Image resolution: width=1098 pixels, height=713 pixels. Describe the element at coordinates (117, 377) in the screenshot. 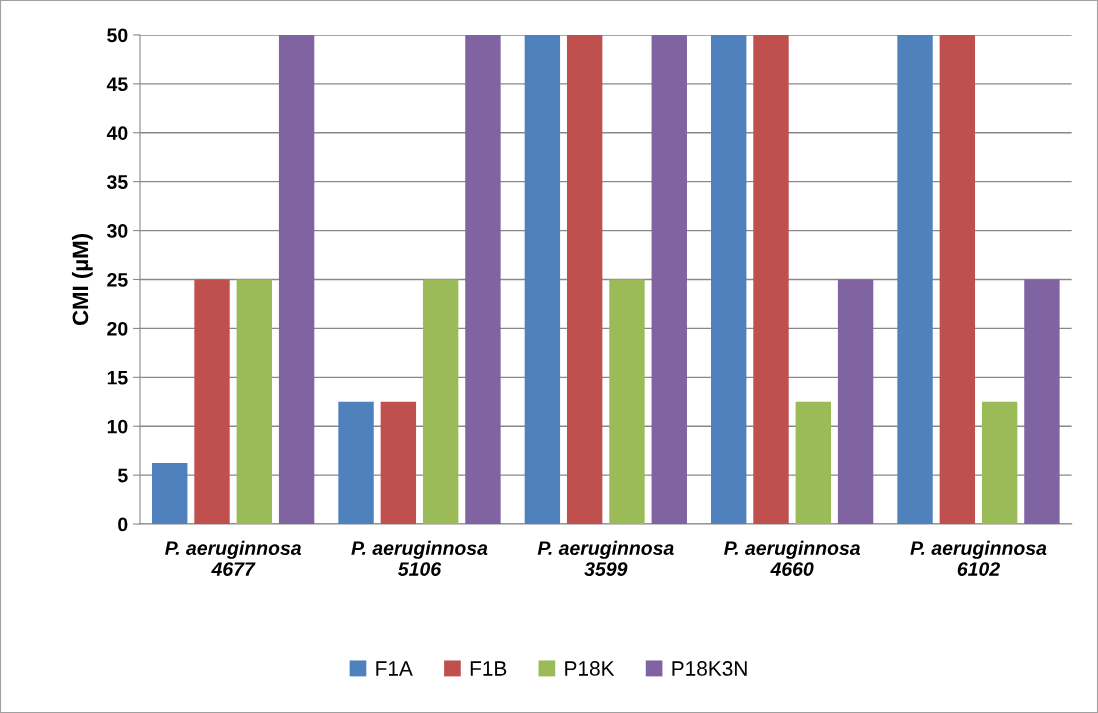

I see `y-tick-label: 15` at that location.